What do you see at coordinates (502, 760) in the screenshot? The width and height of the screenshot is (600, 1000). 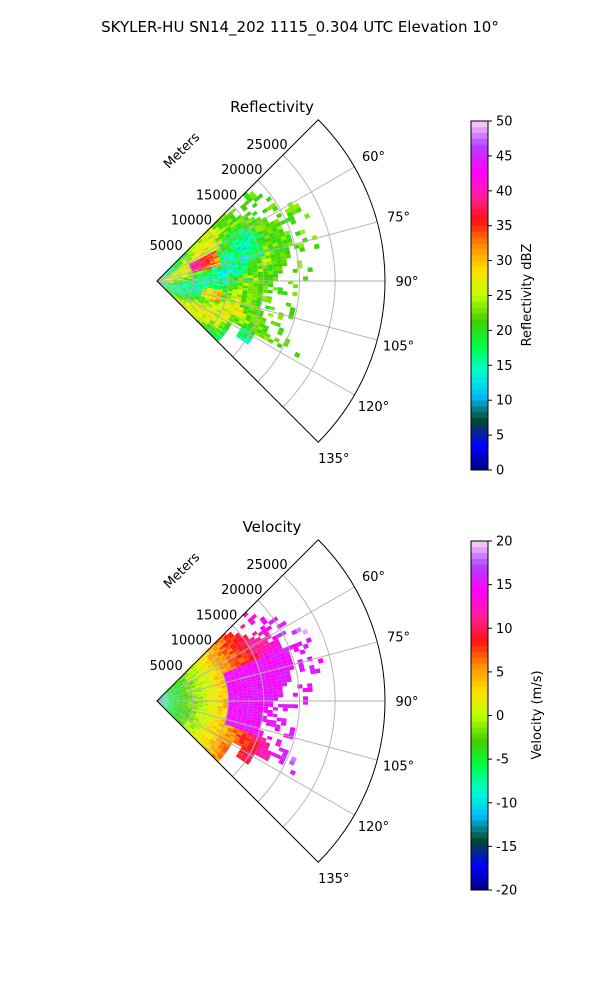 I see `colorbar-tick-label: -5` at bounding box center [502, 760].